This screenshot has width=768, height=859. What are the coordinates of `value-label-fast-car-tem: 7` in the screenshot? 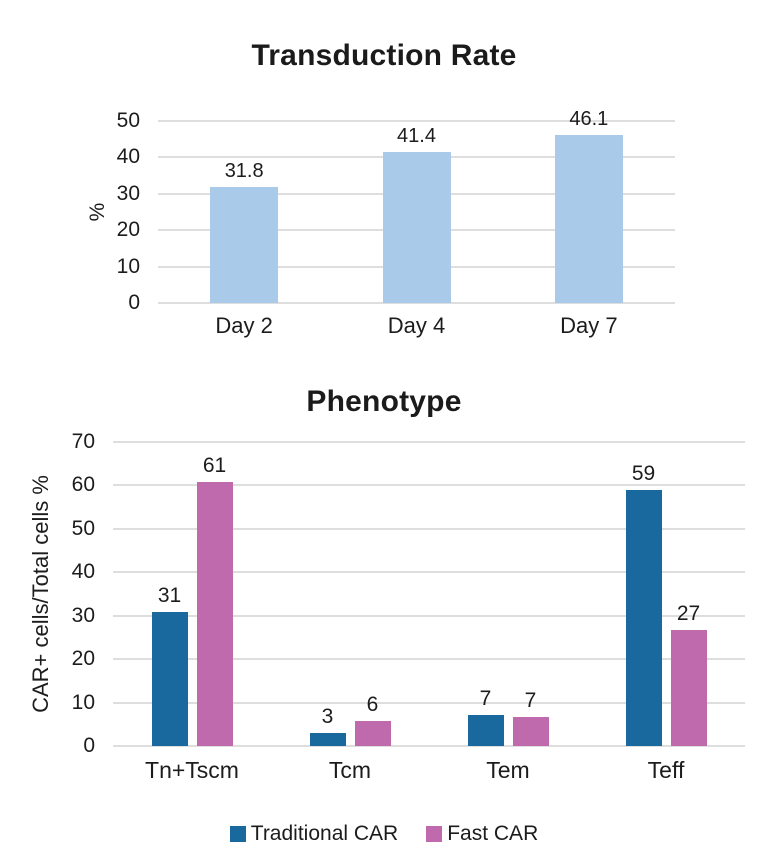 It's located at (530, 700).